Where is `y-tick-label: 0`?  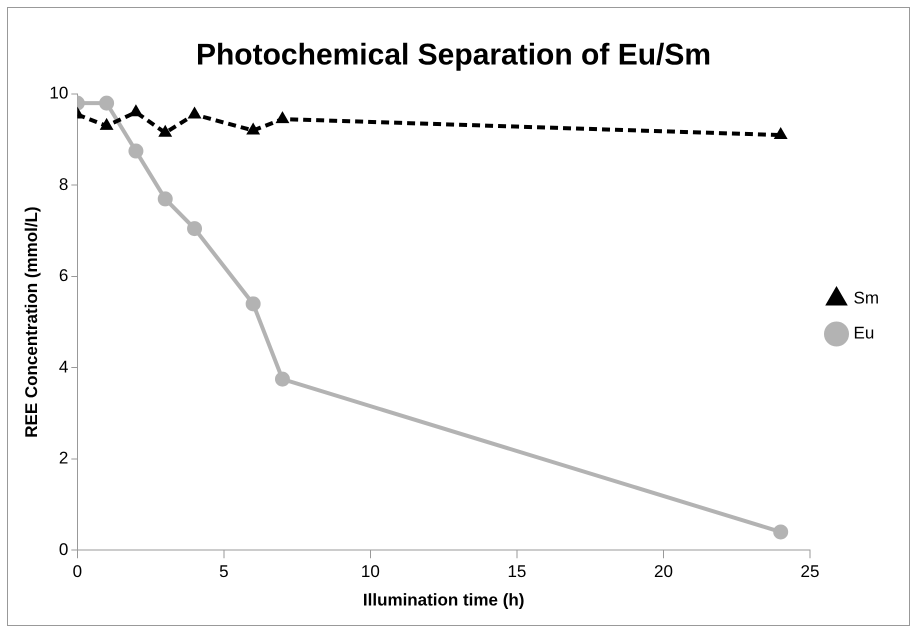 y-tick-label: 0 is located at coordinates (63, 549).